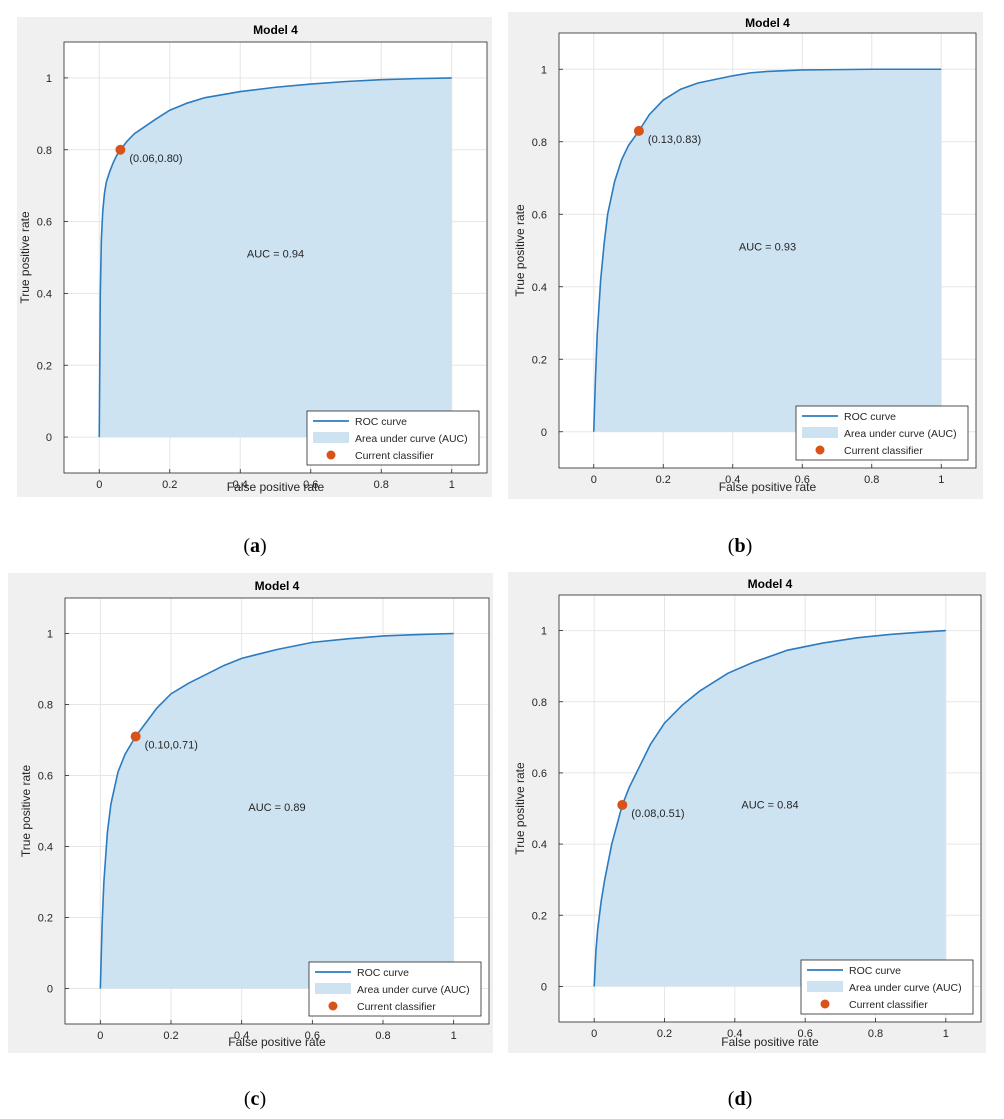 The height and width of the screenshot is (1119, 1004). I want to click on auc-label: AUC = 0.89, so click(276, 808).